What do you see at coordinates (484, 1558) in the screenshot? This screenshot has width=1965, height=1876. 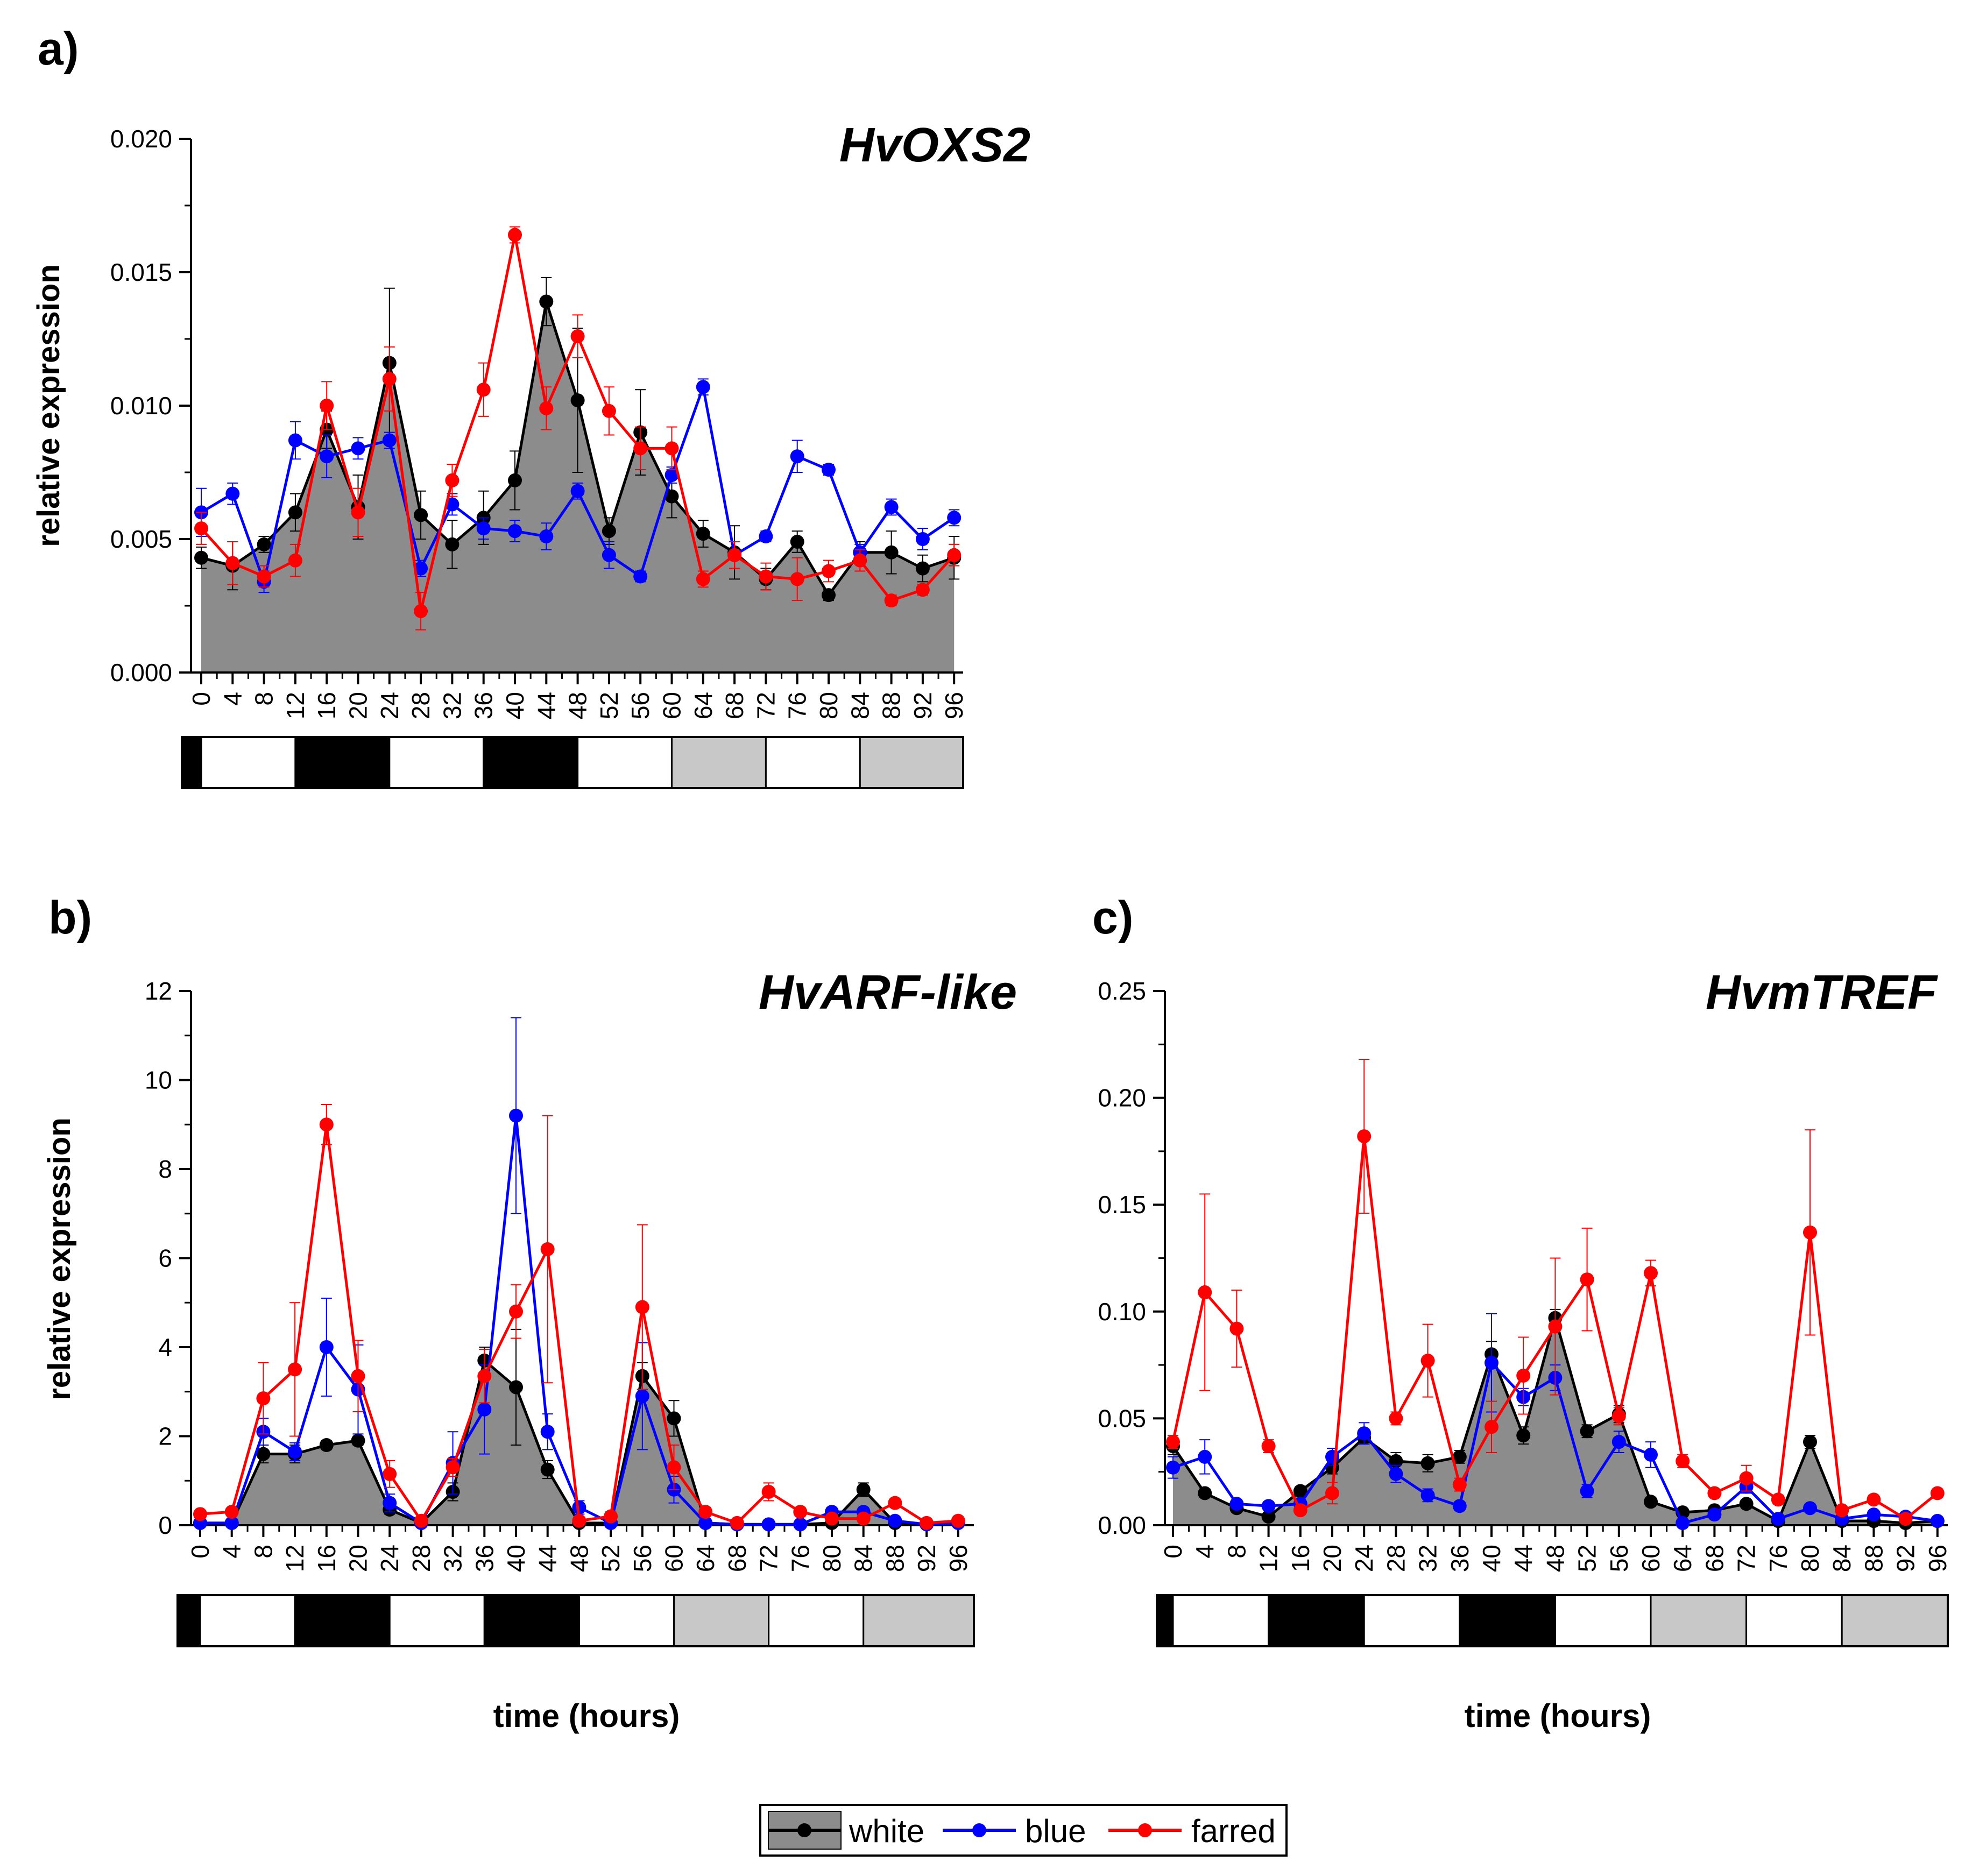 I see `x-tick-label: 36` at bounding box center [484, 1558].